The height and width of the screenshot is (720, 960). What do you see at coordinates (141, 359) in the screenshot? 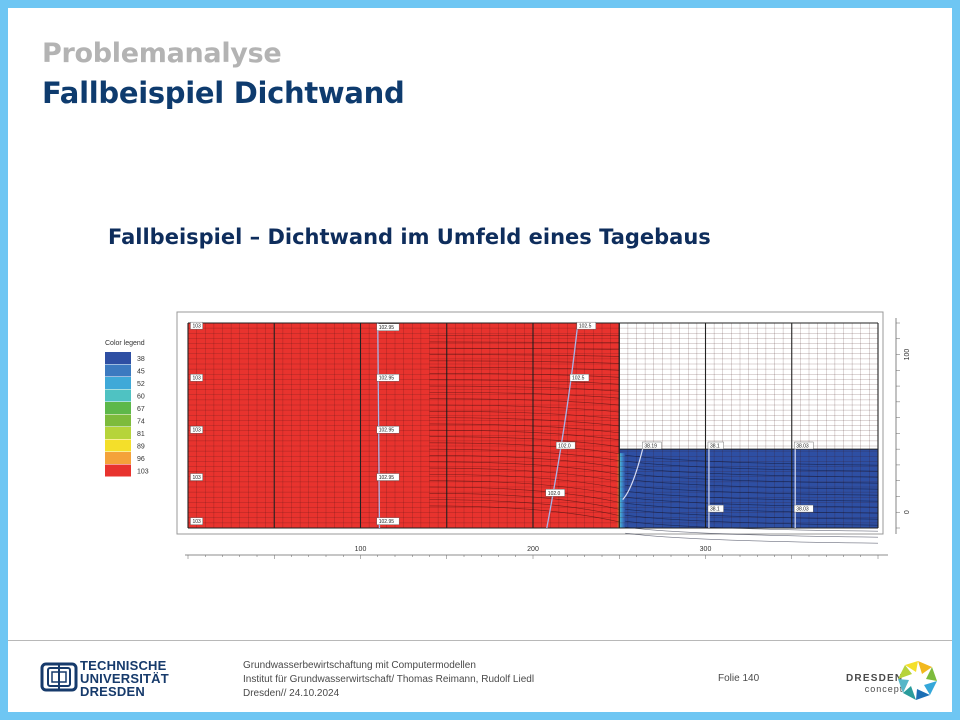
I see `legend-label: 38` at bounding box center [141, 359].